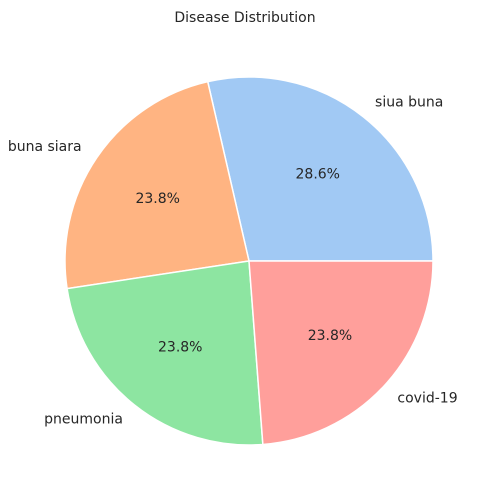 The height and width of the screenshot is (502, 490). Describe the element at coordinates (83, 419) in the screenshot. I see `slice-label: pneumonia` at that location.